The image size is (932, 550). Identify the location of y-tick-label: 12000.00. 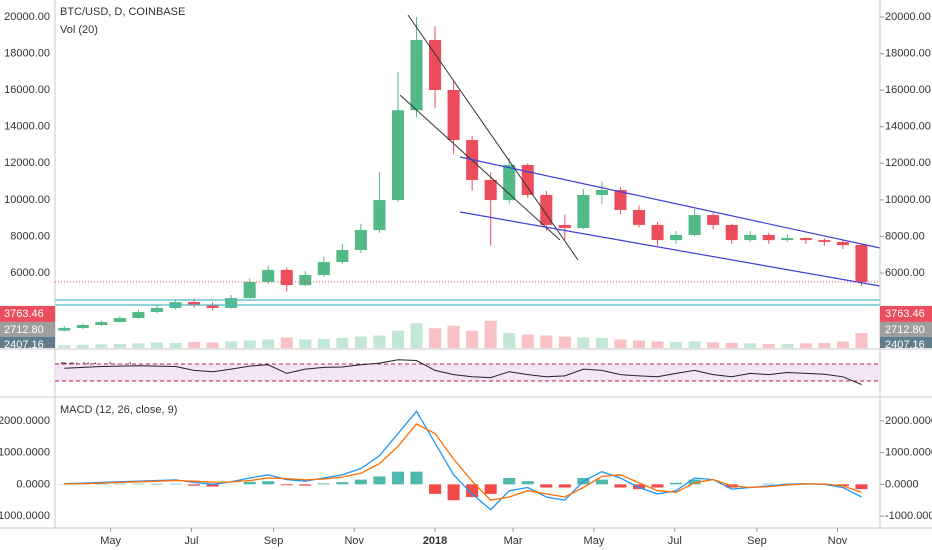
(27, 163).